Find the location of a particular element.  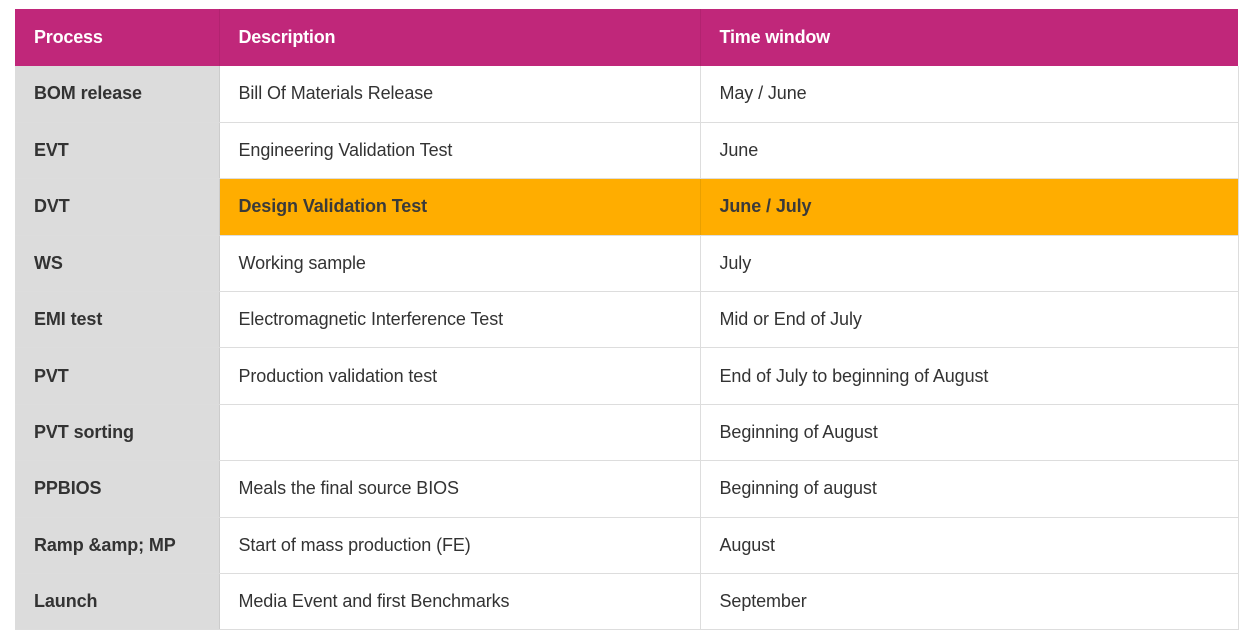

time-cell: August is located at coordinates (969, 546).